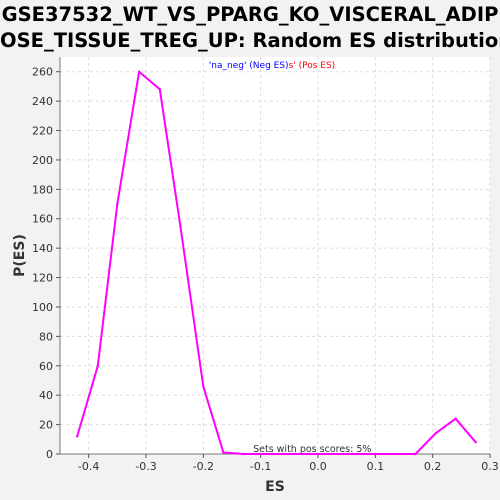  I want to click on x-tick-label: 0.3, so click(490, 466).